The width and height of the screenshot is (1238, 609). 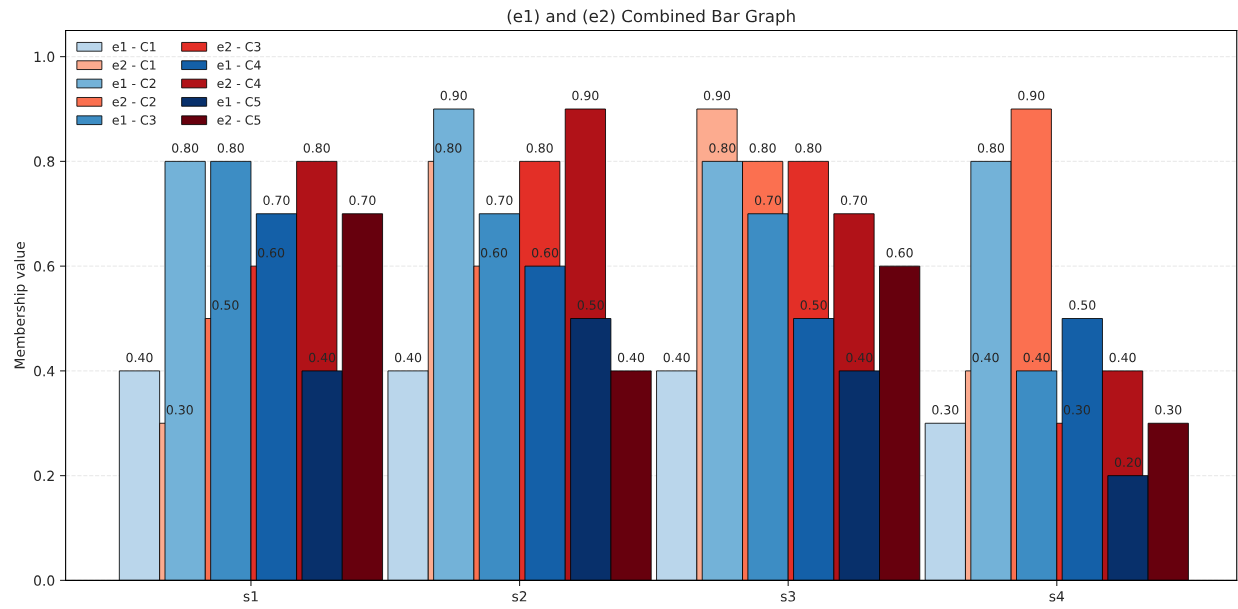 What do you see at coordinates (788, 596) in the screenshot?
I see `x-tick-label: s3` at bounding box center [788, 596].